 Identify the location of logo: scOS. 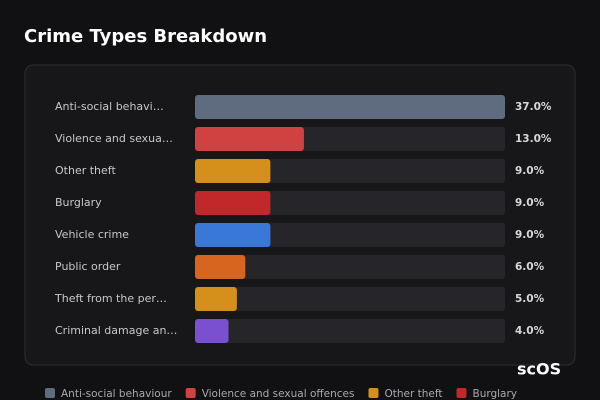
(539, 369).